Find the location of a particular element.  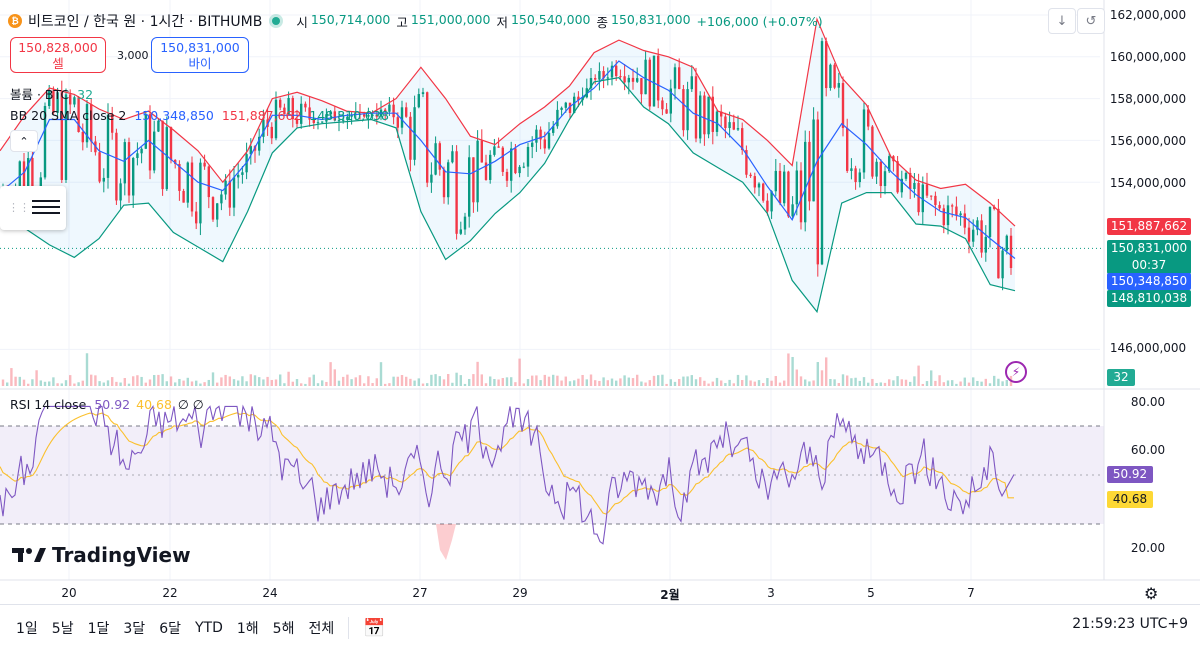

object-tree-icon is located at coordinates (46, 208).